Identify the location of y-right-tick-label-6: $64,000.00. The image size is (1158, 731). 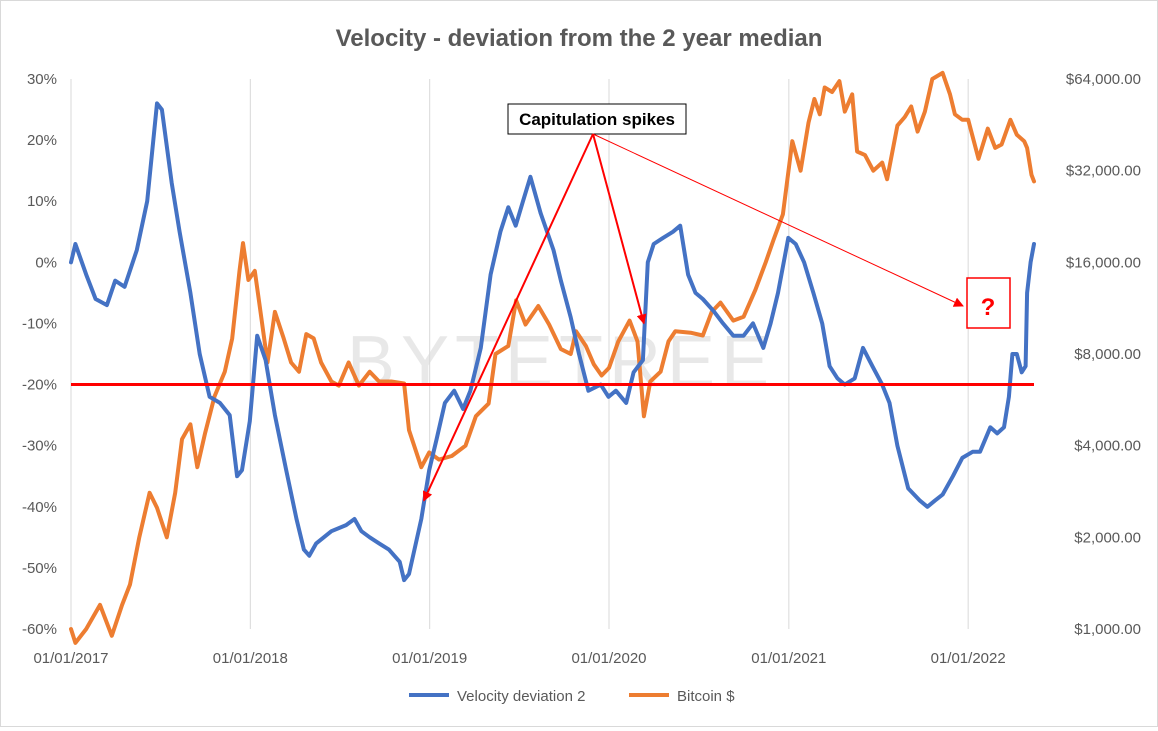
(1103, 79).